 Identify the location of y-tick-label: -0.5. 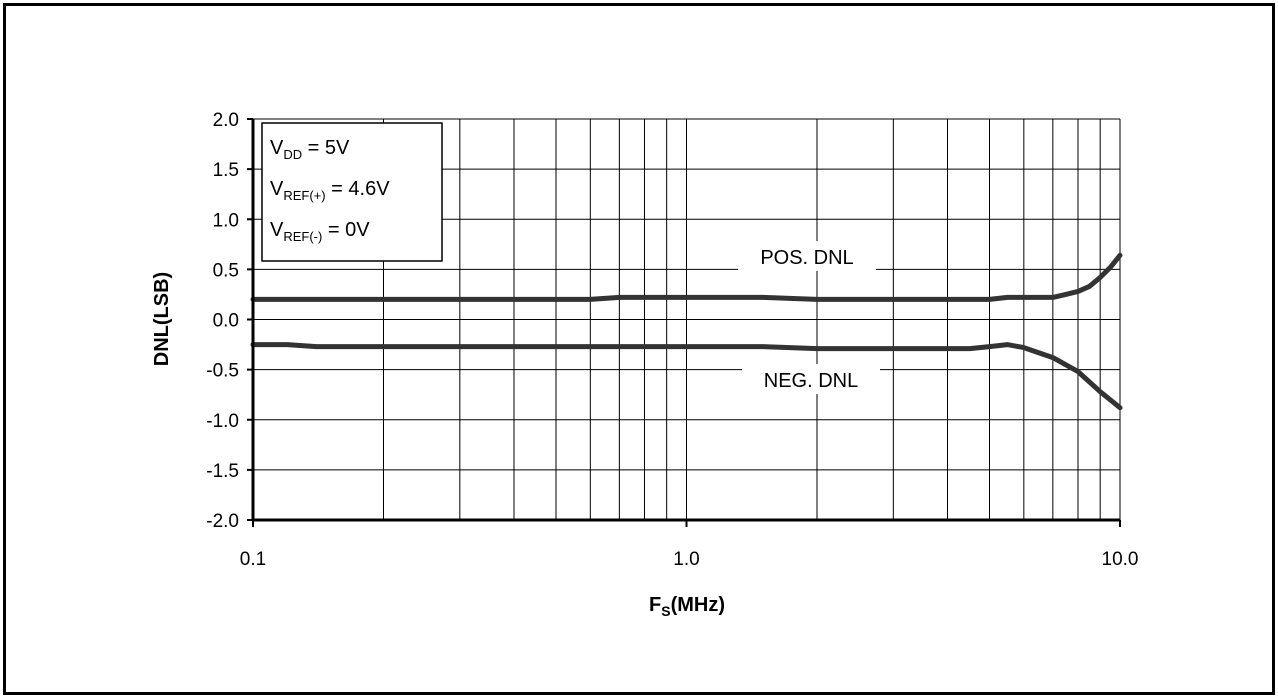
(222, 371).